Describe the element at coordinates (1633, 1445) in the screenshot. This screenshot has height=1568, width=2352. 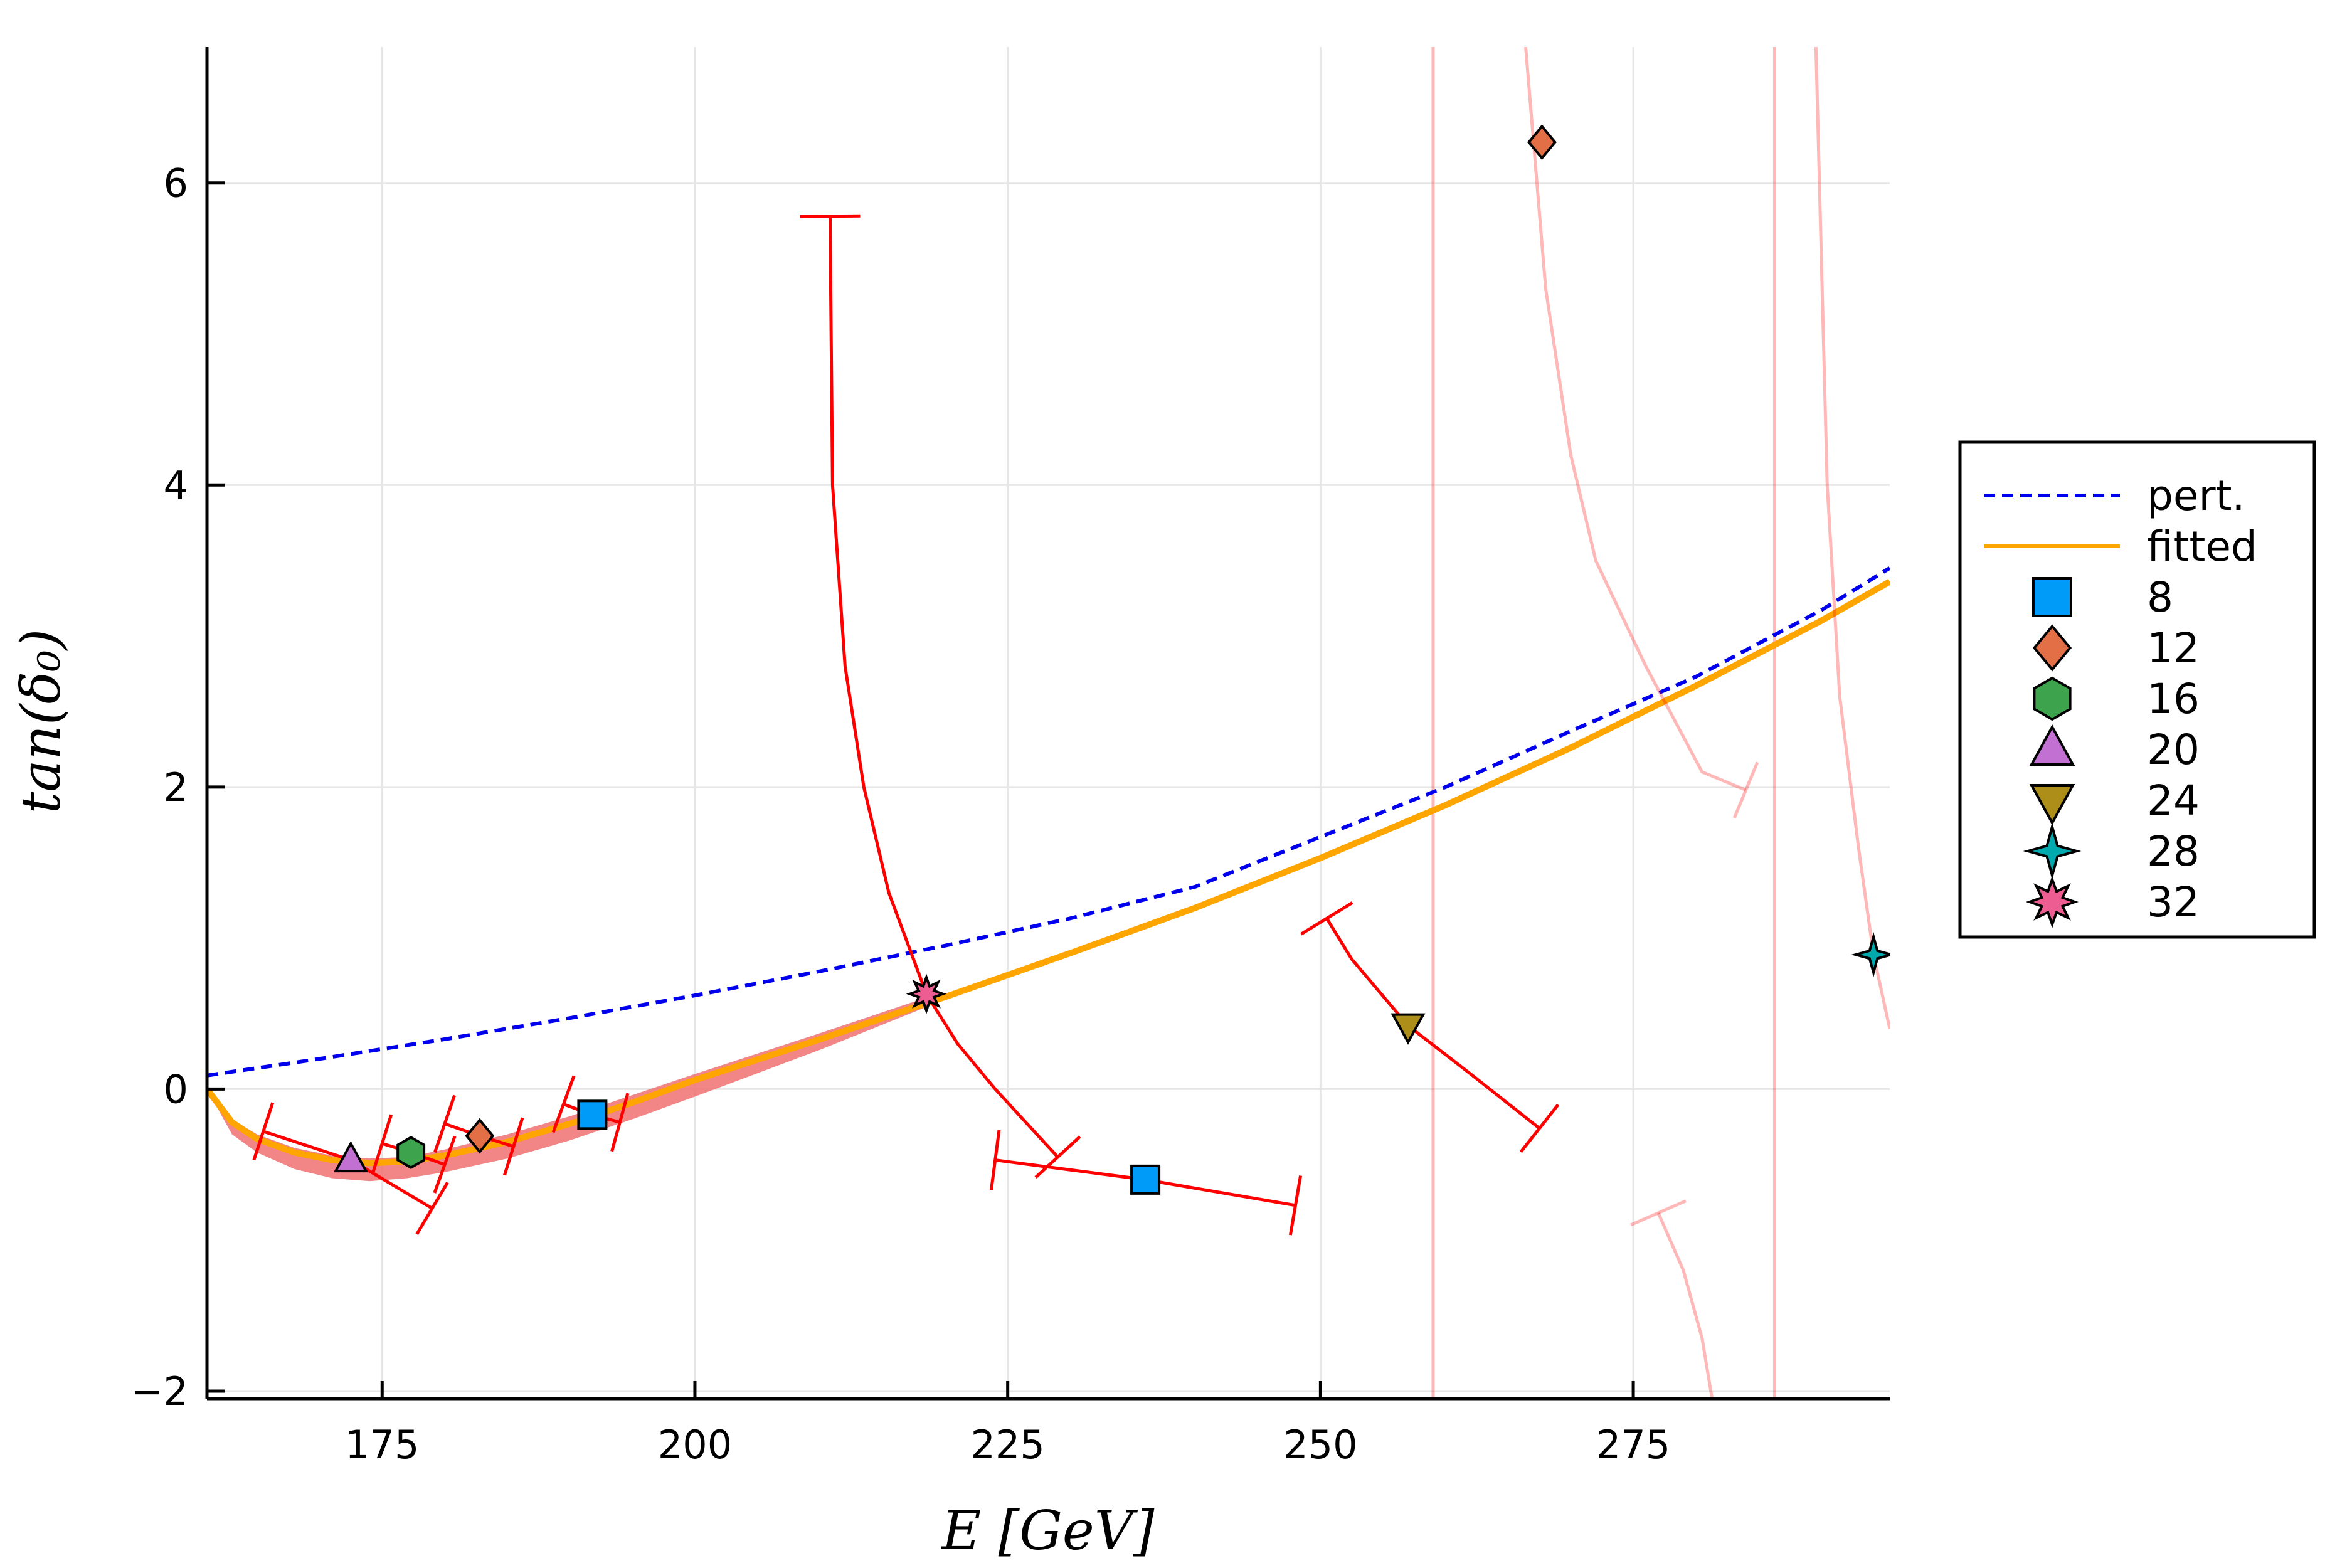
I see `x-tick-label: 275` at that location.